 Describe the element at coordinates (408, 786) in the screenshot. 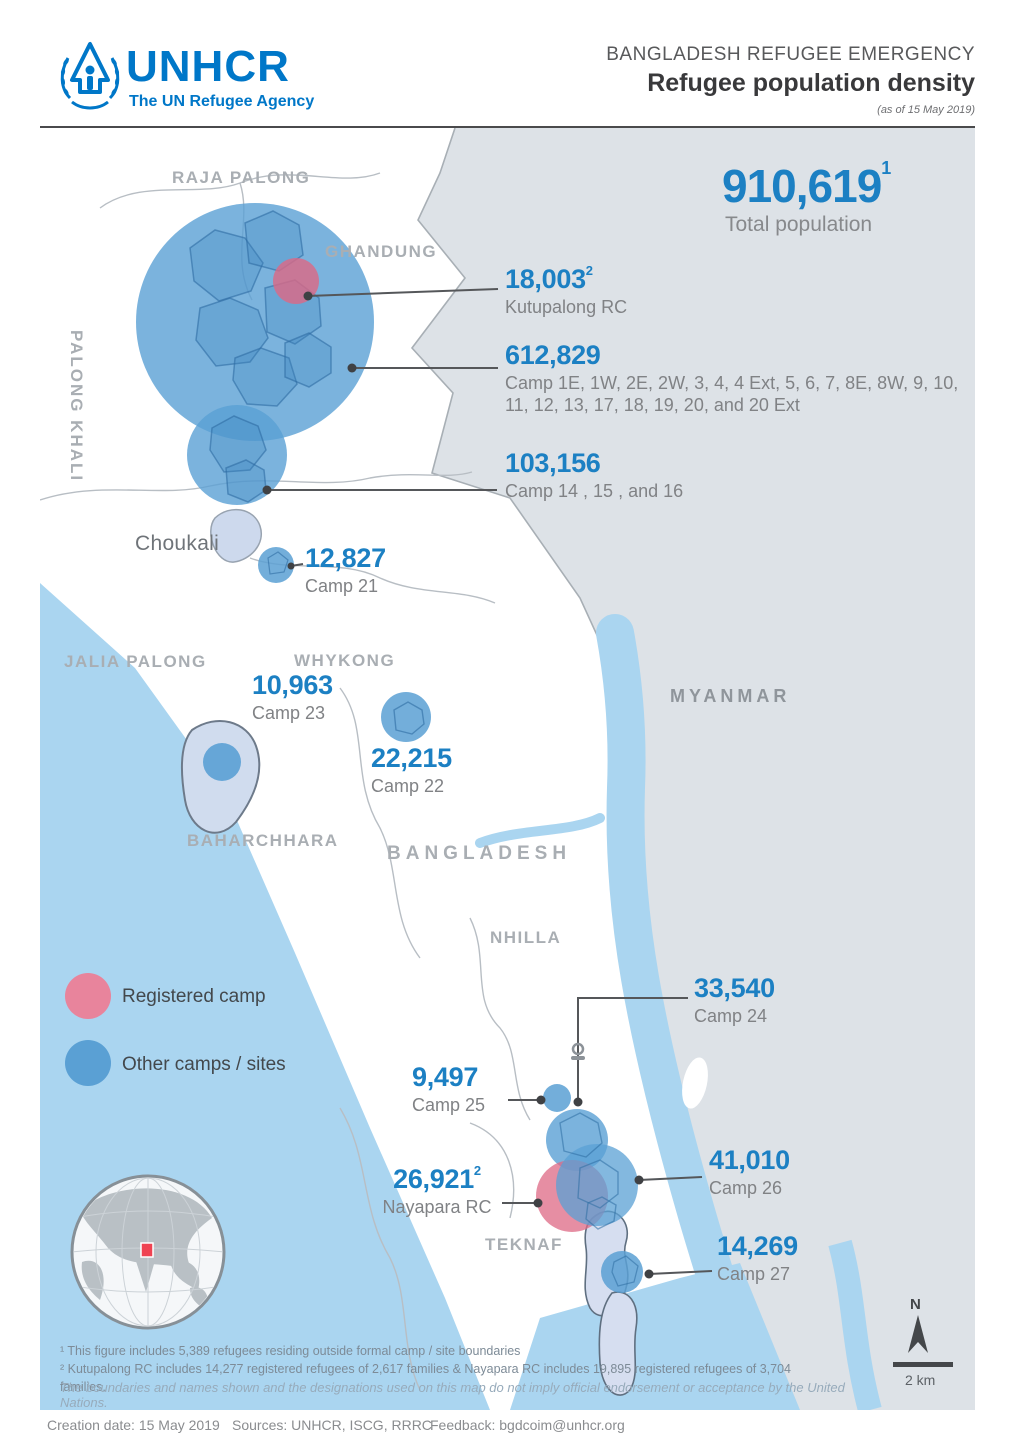

I see `camp-label: Camp 22` at that location.